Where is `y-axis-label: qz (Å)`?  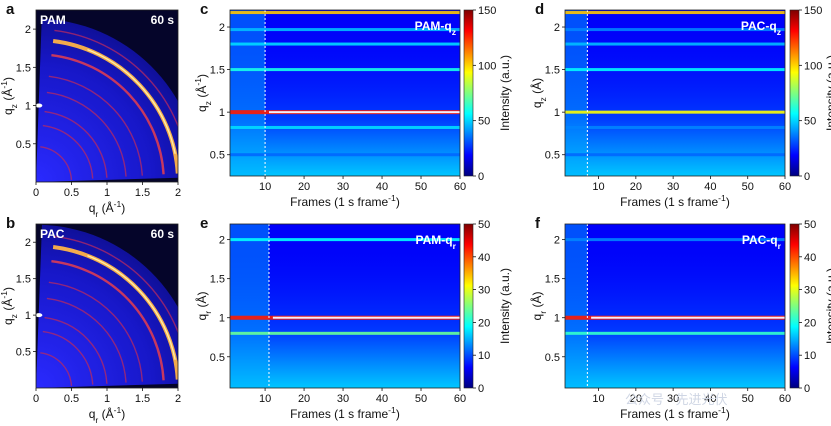
y-axis-label: qz (Å) is located at coordinates (538, 93).